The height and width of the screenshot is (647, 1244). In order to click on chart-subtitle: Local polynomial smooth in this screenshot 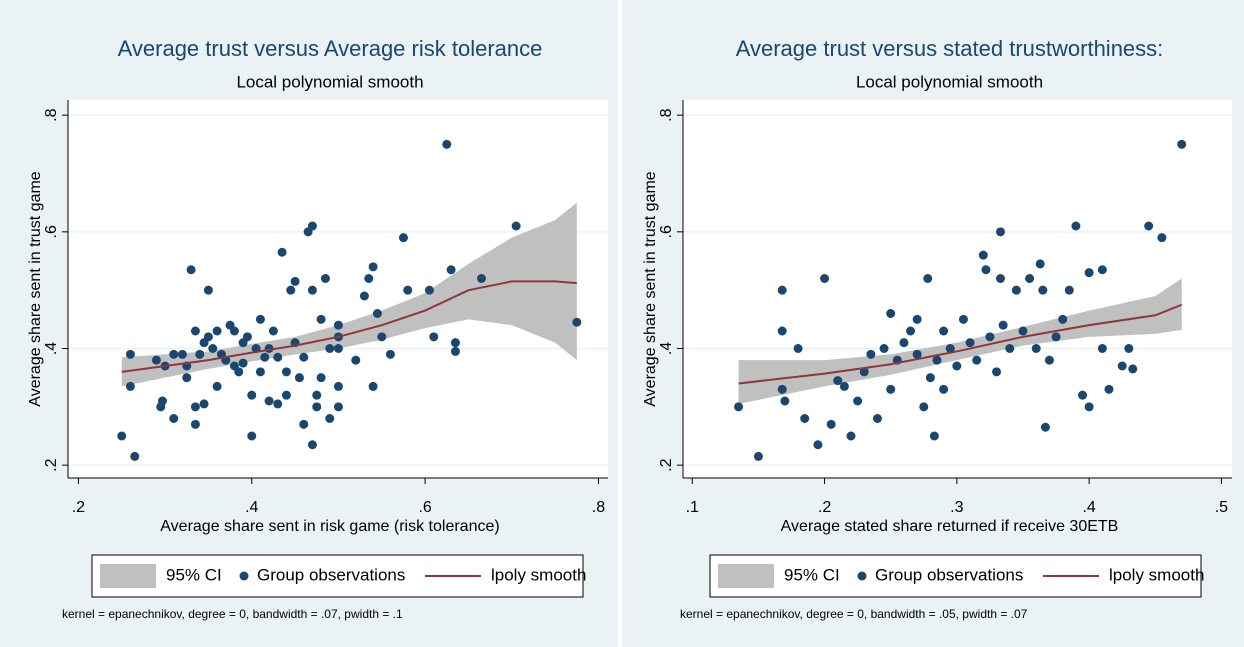, I will do `click(949, 81)`.